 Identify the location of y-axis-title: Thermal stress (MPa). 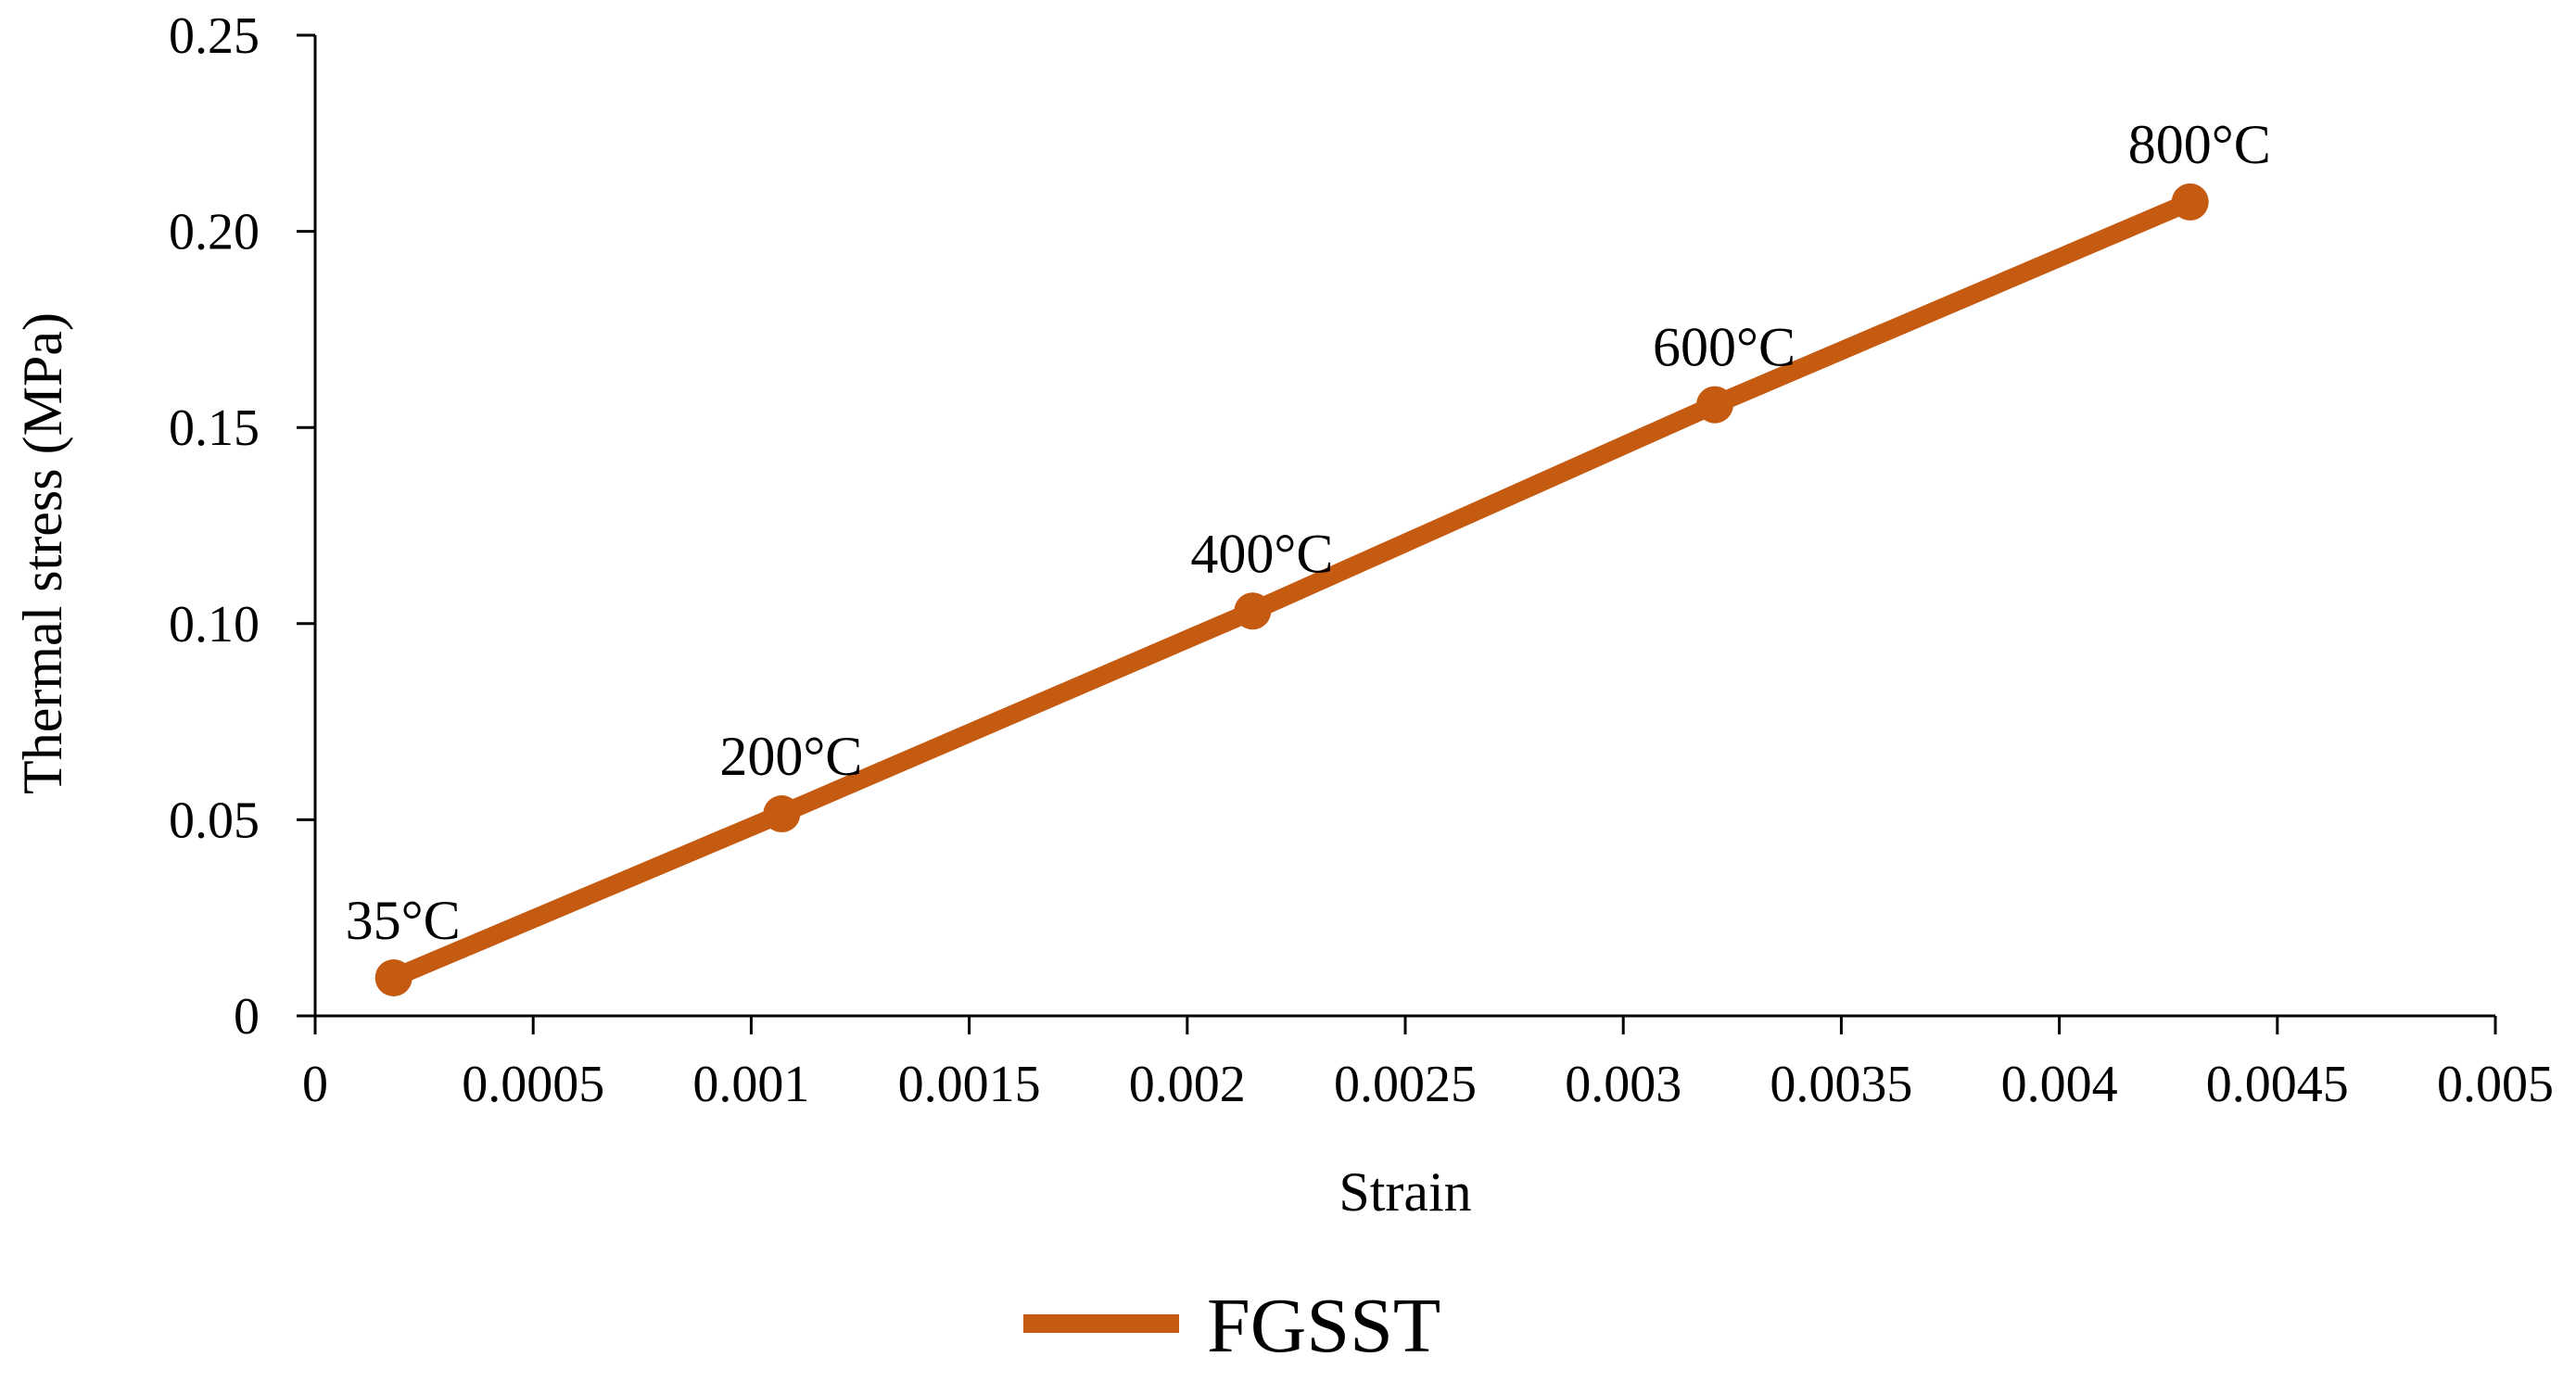
(42, 553).